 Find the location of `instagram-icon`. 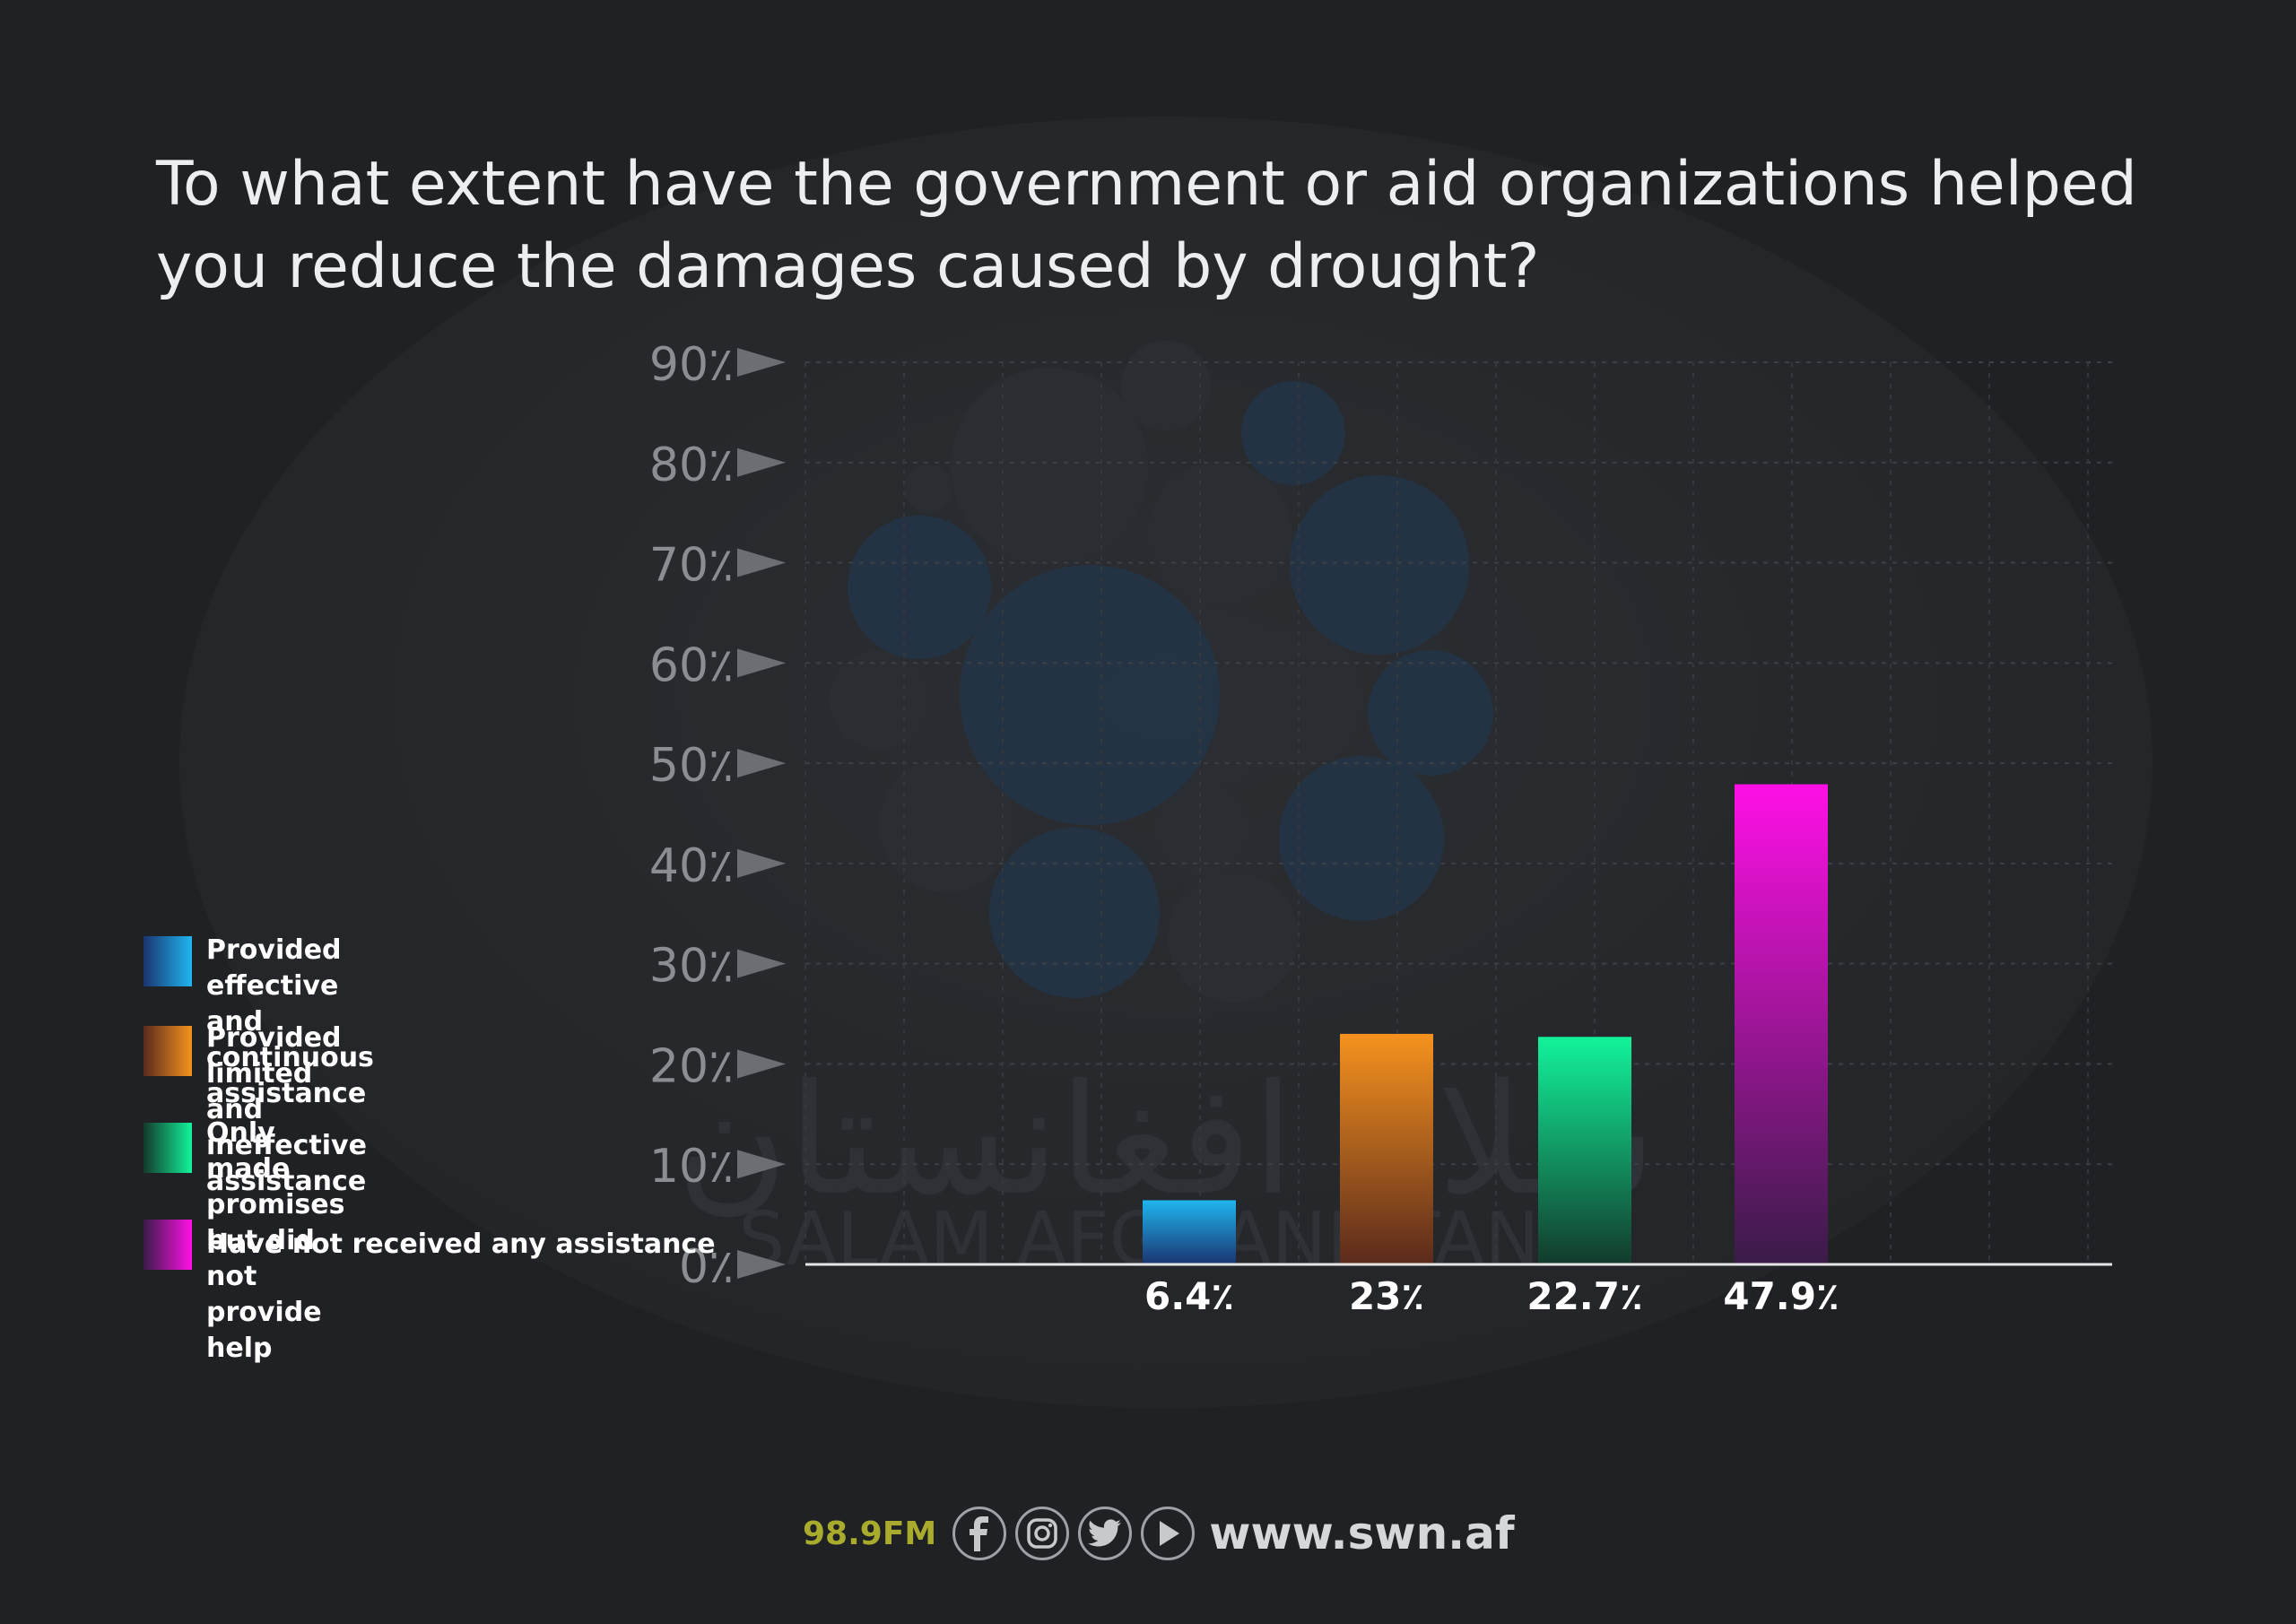

instagram-icon is located at coordinates (1042, 1533).